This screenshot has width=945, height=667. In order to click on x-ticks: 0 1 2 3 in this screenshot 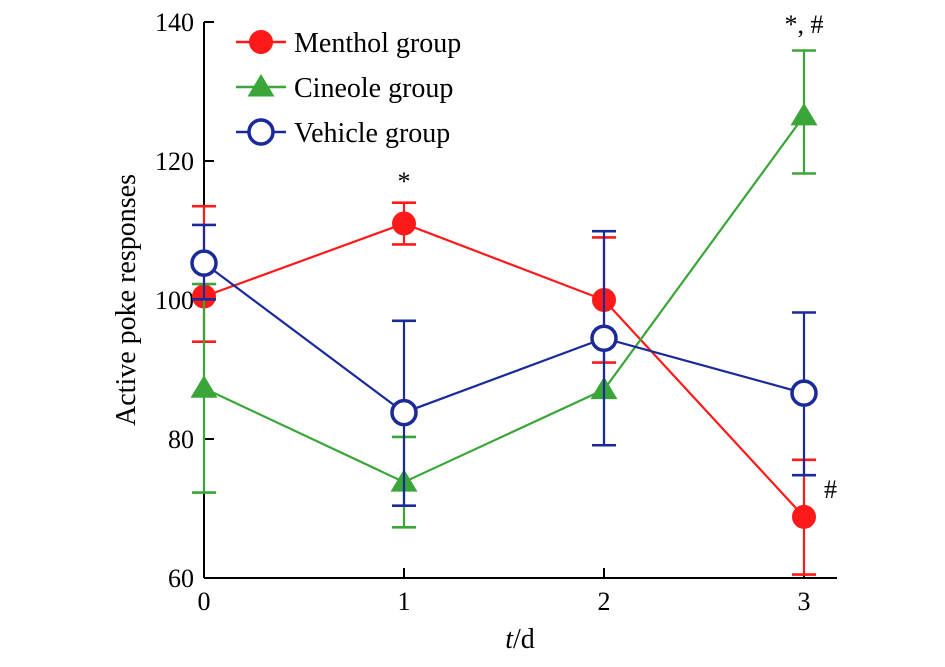, I will do `click(504, 592)`.